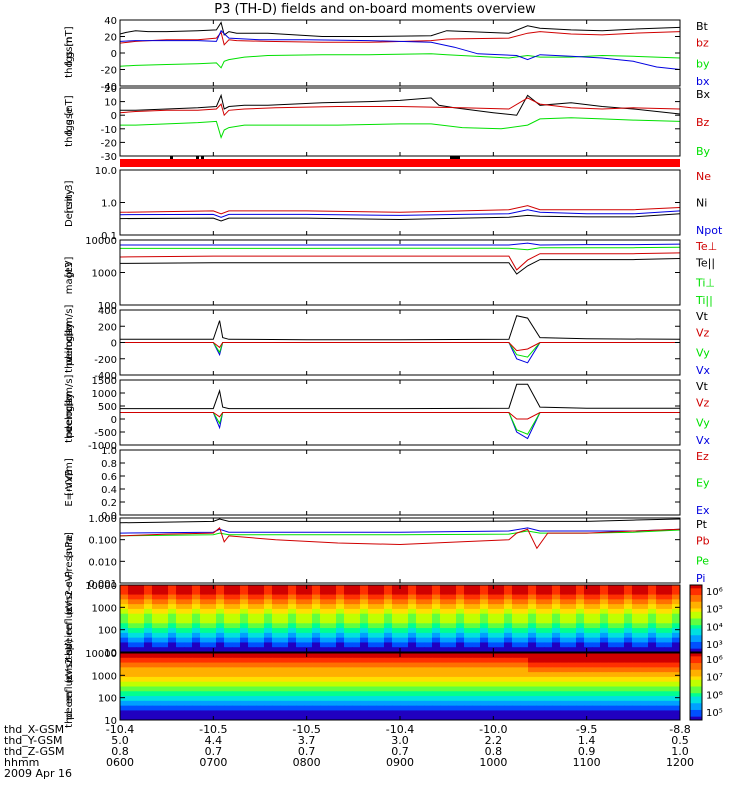 Image resolution: width=750 pixels, height=800 pixels. What do you see at coordinates (38, 773) in the screenshot?
I see `date-label: 2009 Apr 16` at bounding box center [38, 773].